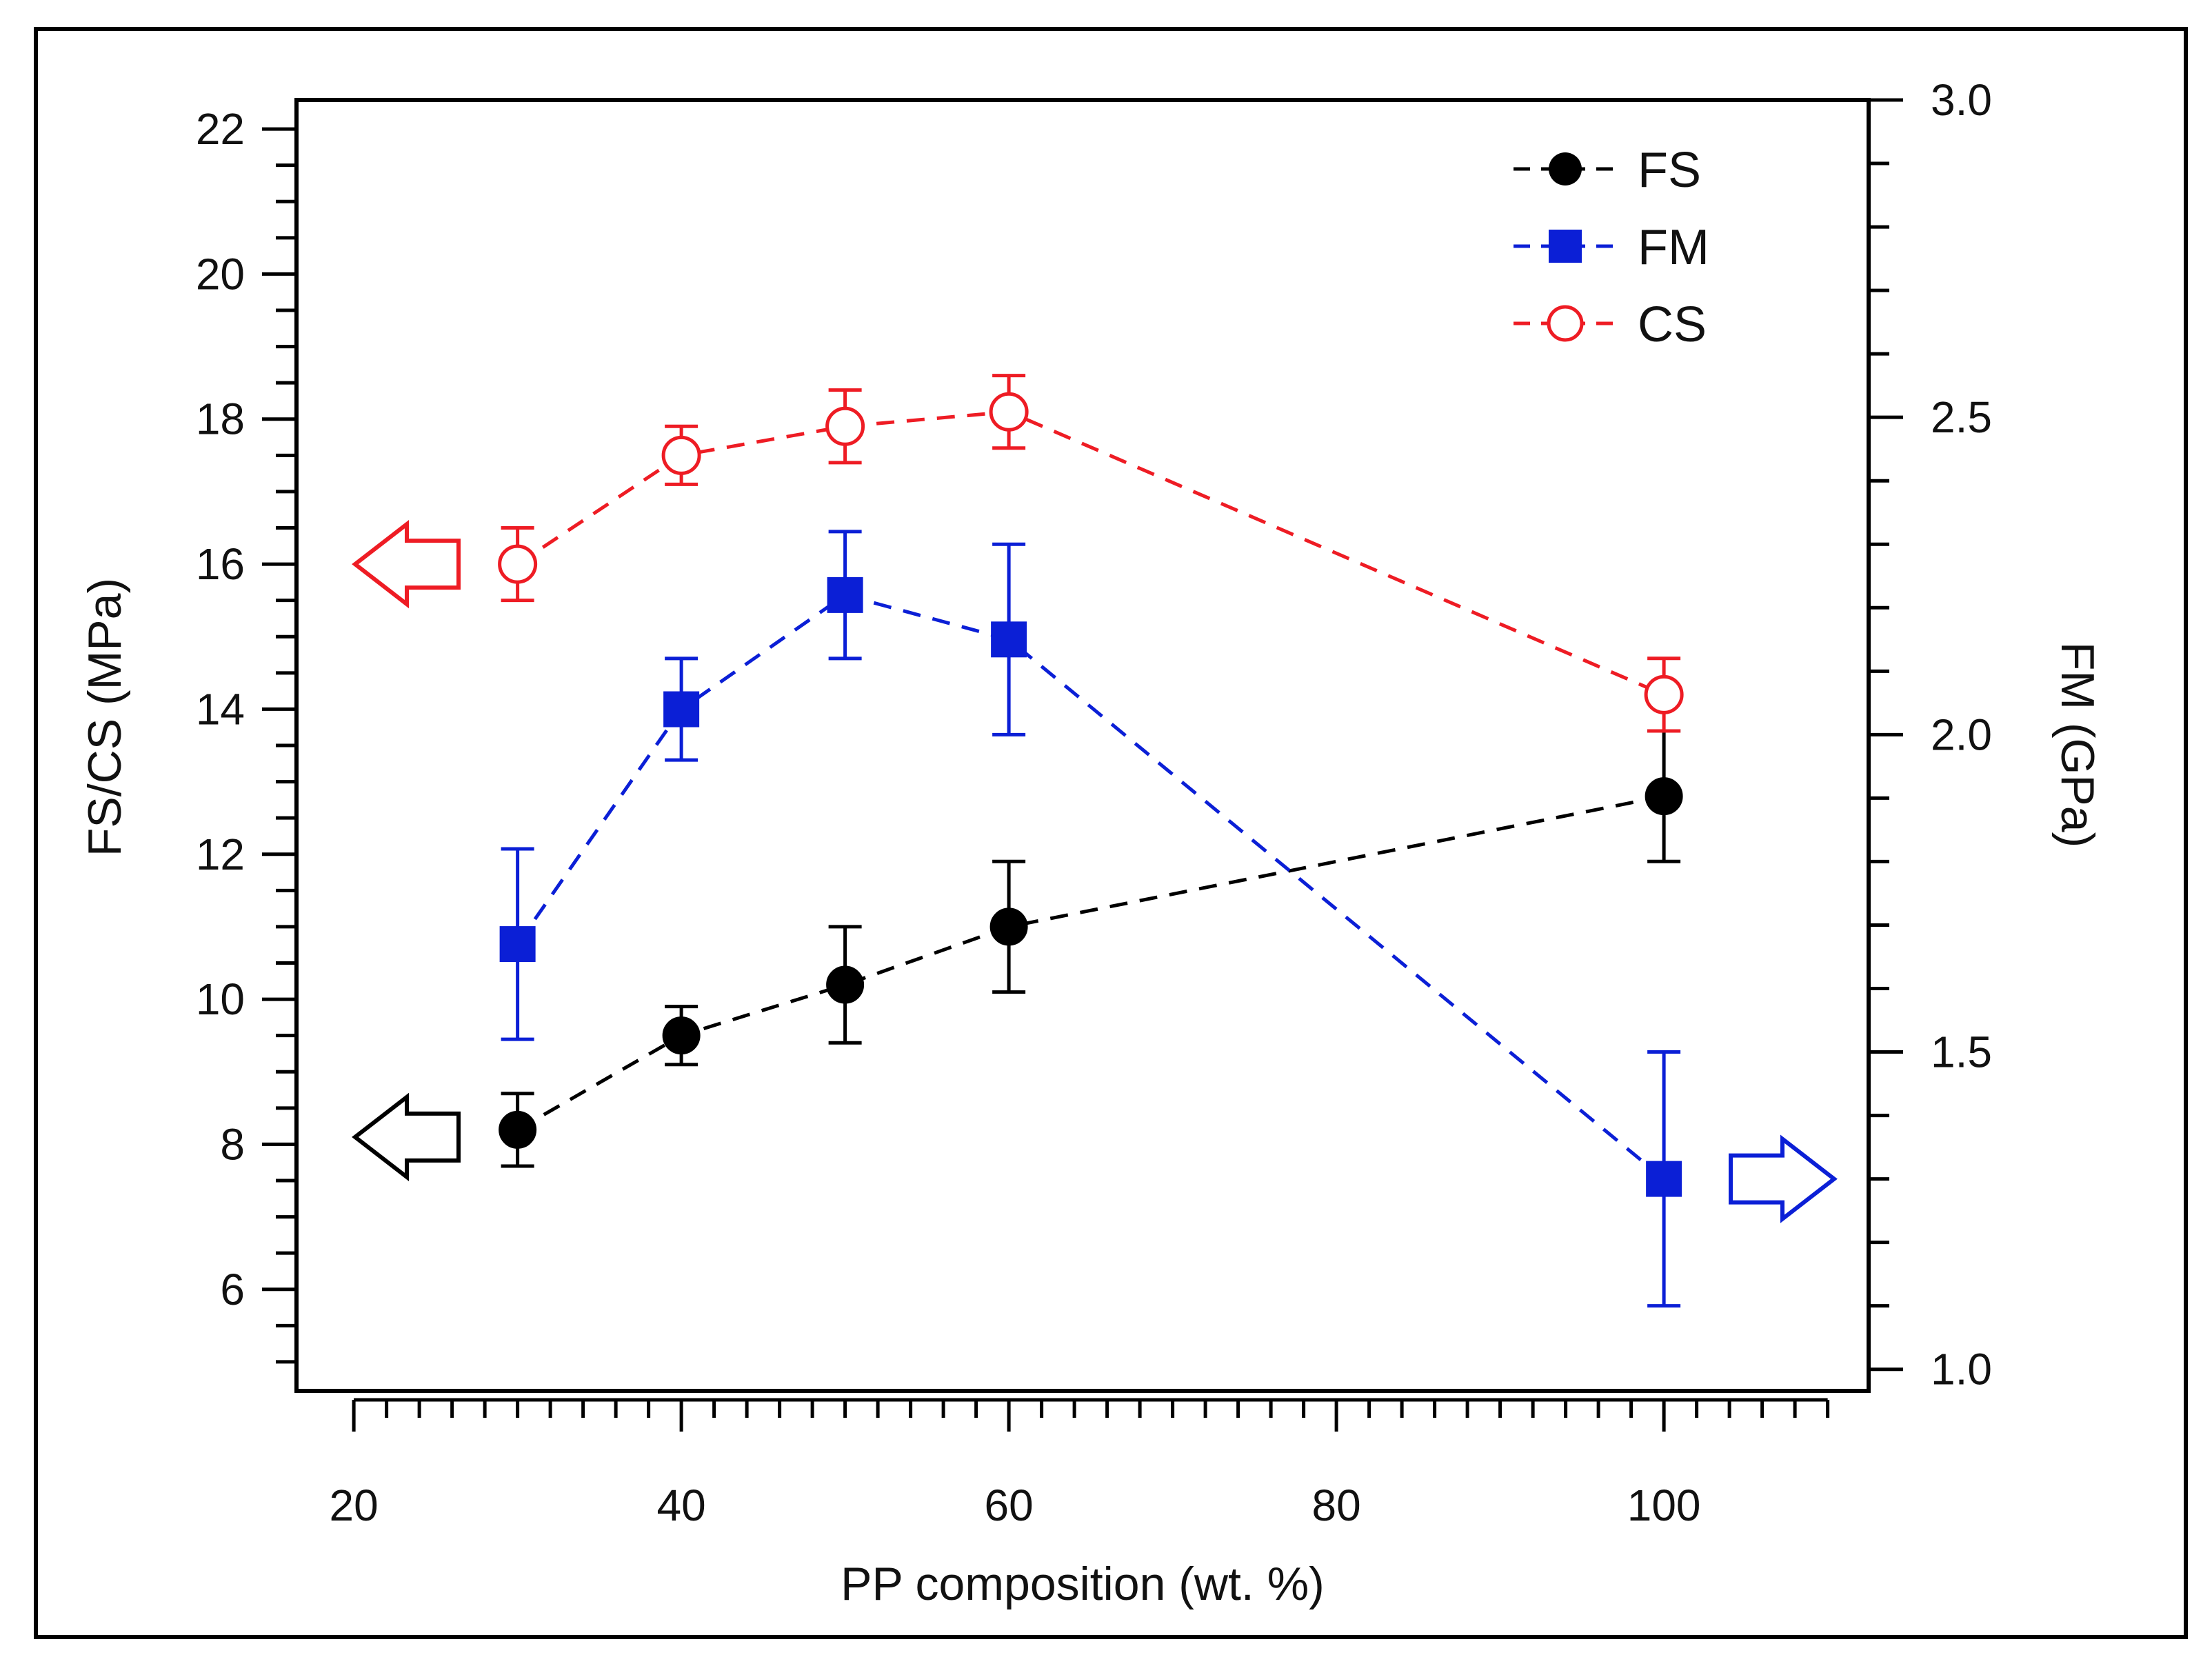 Image resolution: width=2212 pixels, height=1655 pixels. Describe the element at coordinates (1784, 1178) in the screenshot. I see `fm-right-axis-arrow` at that location.